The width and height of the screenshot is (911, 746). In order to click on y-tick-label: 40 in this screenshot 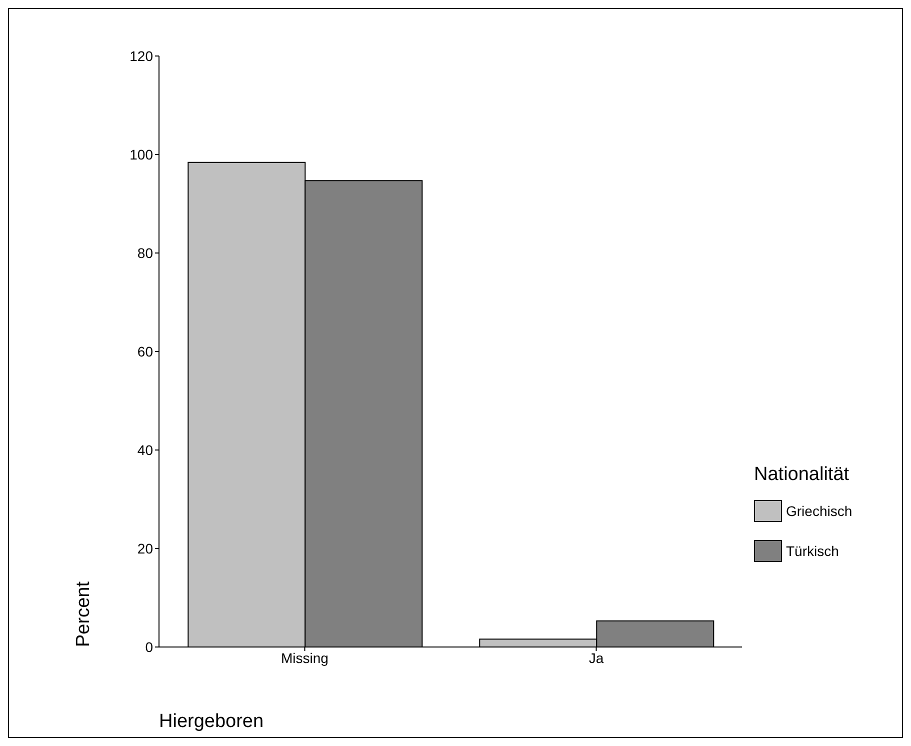, I will do `click(145, 450)`.